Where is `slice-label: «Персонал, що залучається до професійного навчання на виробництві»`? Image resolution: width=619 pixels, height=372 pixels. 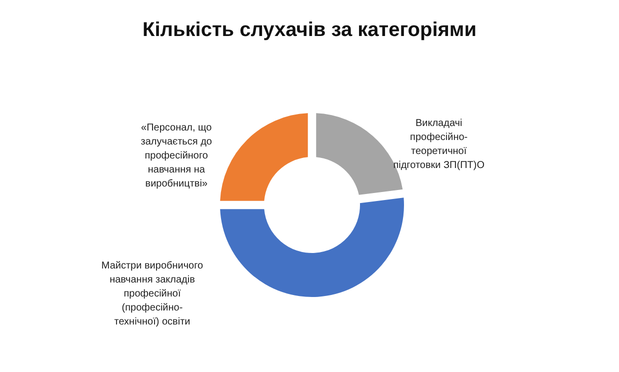 slice-label: «Персонал, що залучається до професійного навчання на виробництві» is located at coordinates (176, 156).